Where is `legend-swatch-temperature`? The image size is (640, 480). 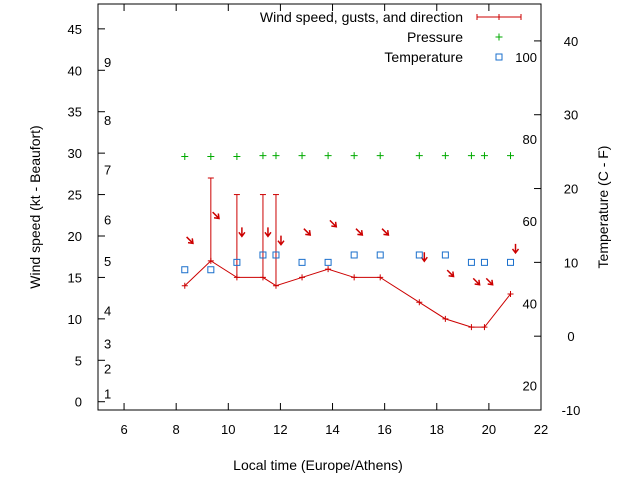 legend-swatch-temperature is located at coordinates (499, 57).